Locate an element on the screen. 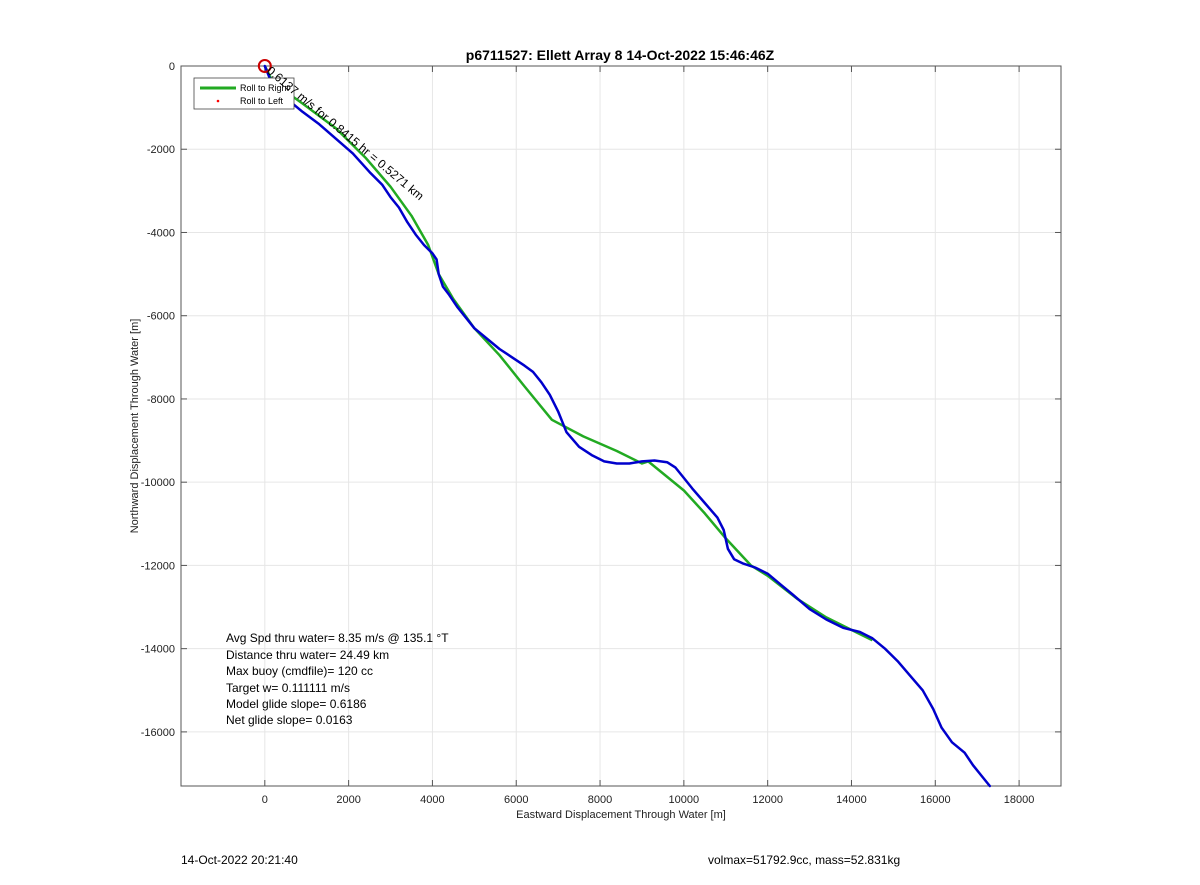 The width and height of the screenshot is (1200, 885). x-axis-label: Eastward Displacement Through Water [m] is located at coordinates (621, 815).